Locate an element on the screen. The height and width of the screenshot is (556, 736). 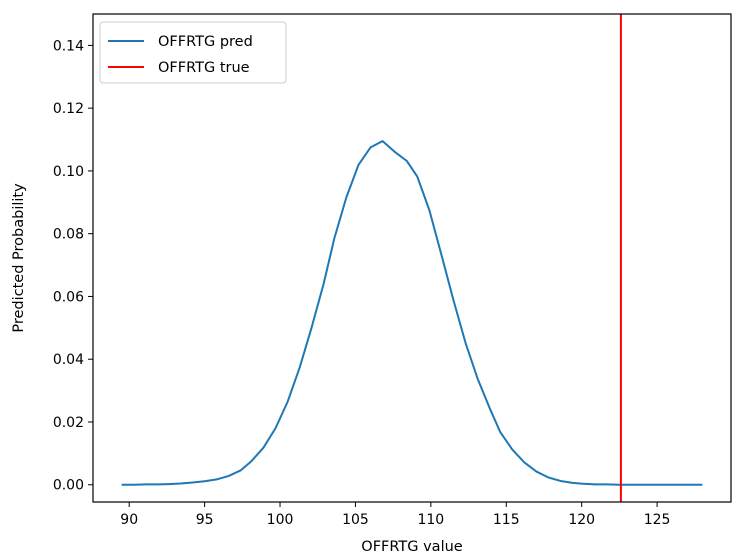
x-axis-ticks: 90 95 100 105 110 115 120 125 is located at coordinates (395, 515).